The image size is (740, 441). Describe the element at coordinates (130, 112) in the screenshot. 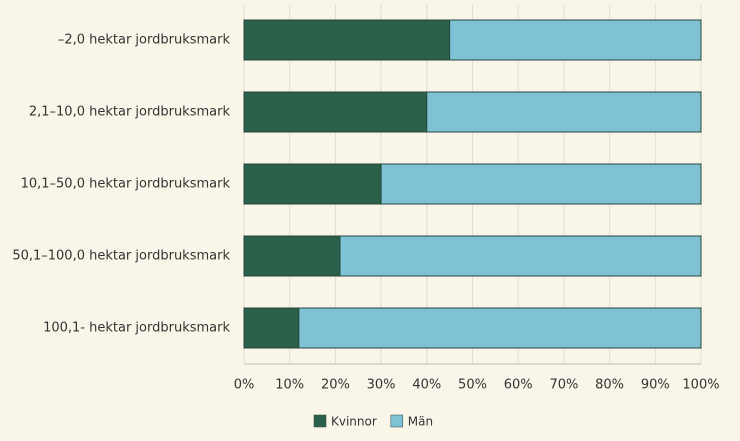

I see `y-tick-label: 2,1–10,0 hektar jordbruksmark` at that location.